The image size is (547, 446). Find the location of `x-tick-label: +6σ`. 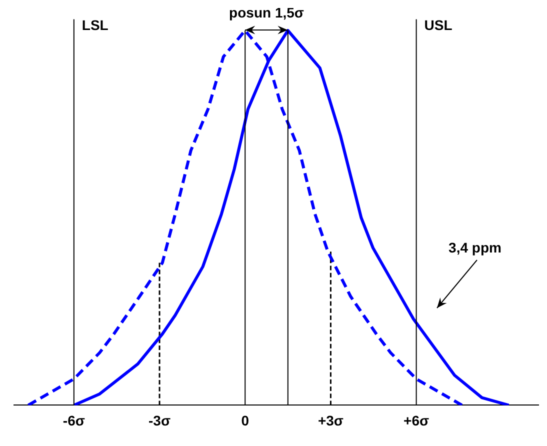

x-tick-label: +6σ is located at coordinates (417, 420).